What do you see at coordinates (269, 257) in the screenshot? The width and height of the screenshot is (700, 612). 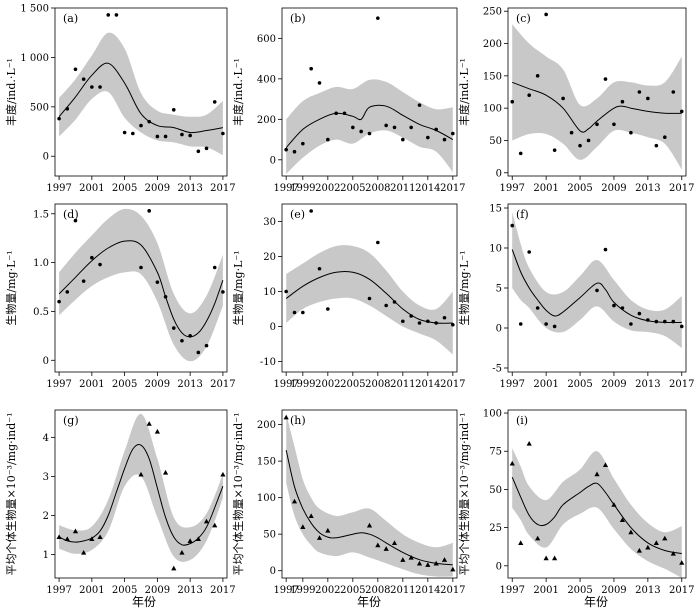 I see `ytick-label-e-3: 20` at bounding box center [269, 257].